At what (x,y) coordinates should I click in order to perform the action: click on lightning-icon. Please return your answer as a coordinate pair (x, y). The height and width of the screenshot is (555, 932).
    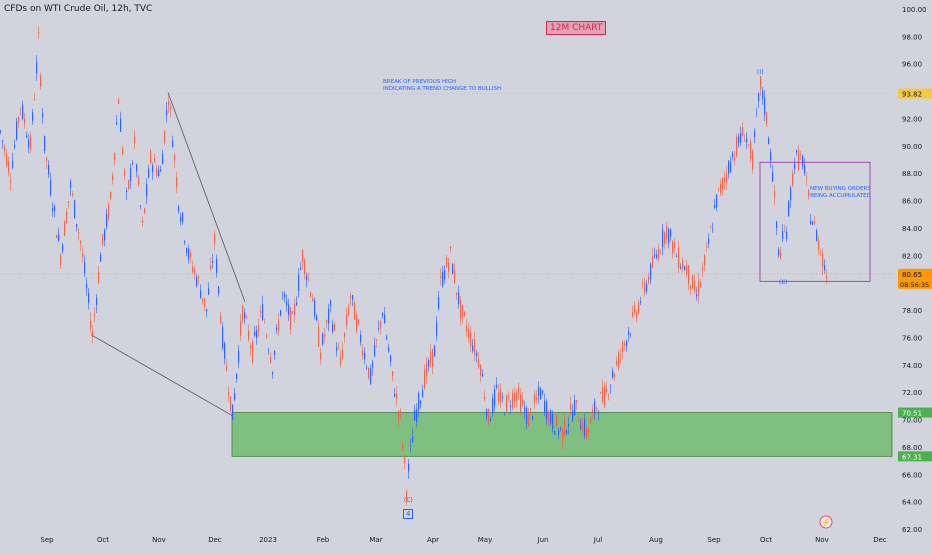
    Looking at the image, I should click on (826, 522).